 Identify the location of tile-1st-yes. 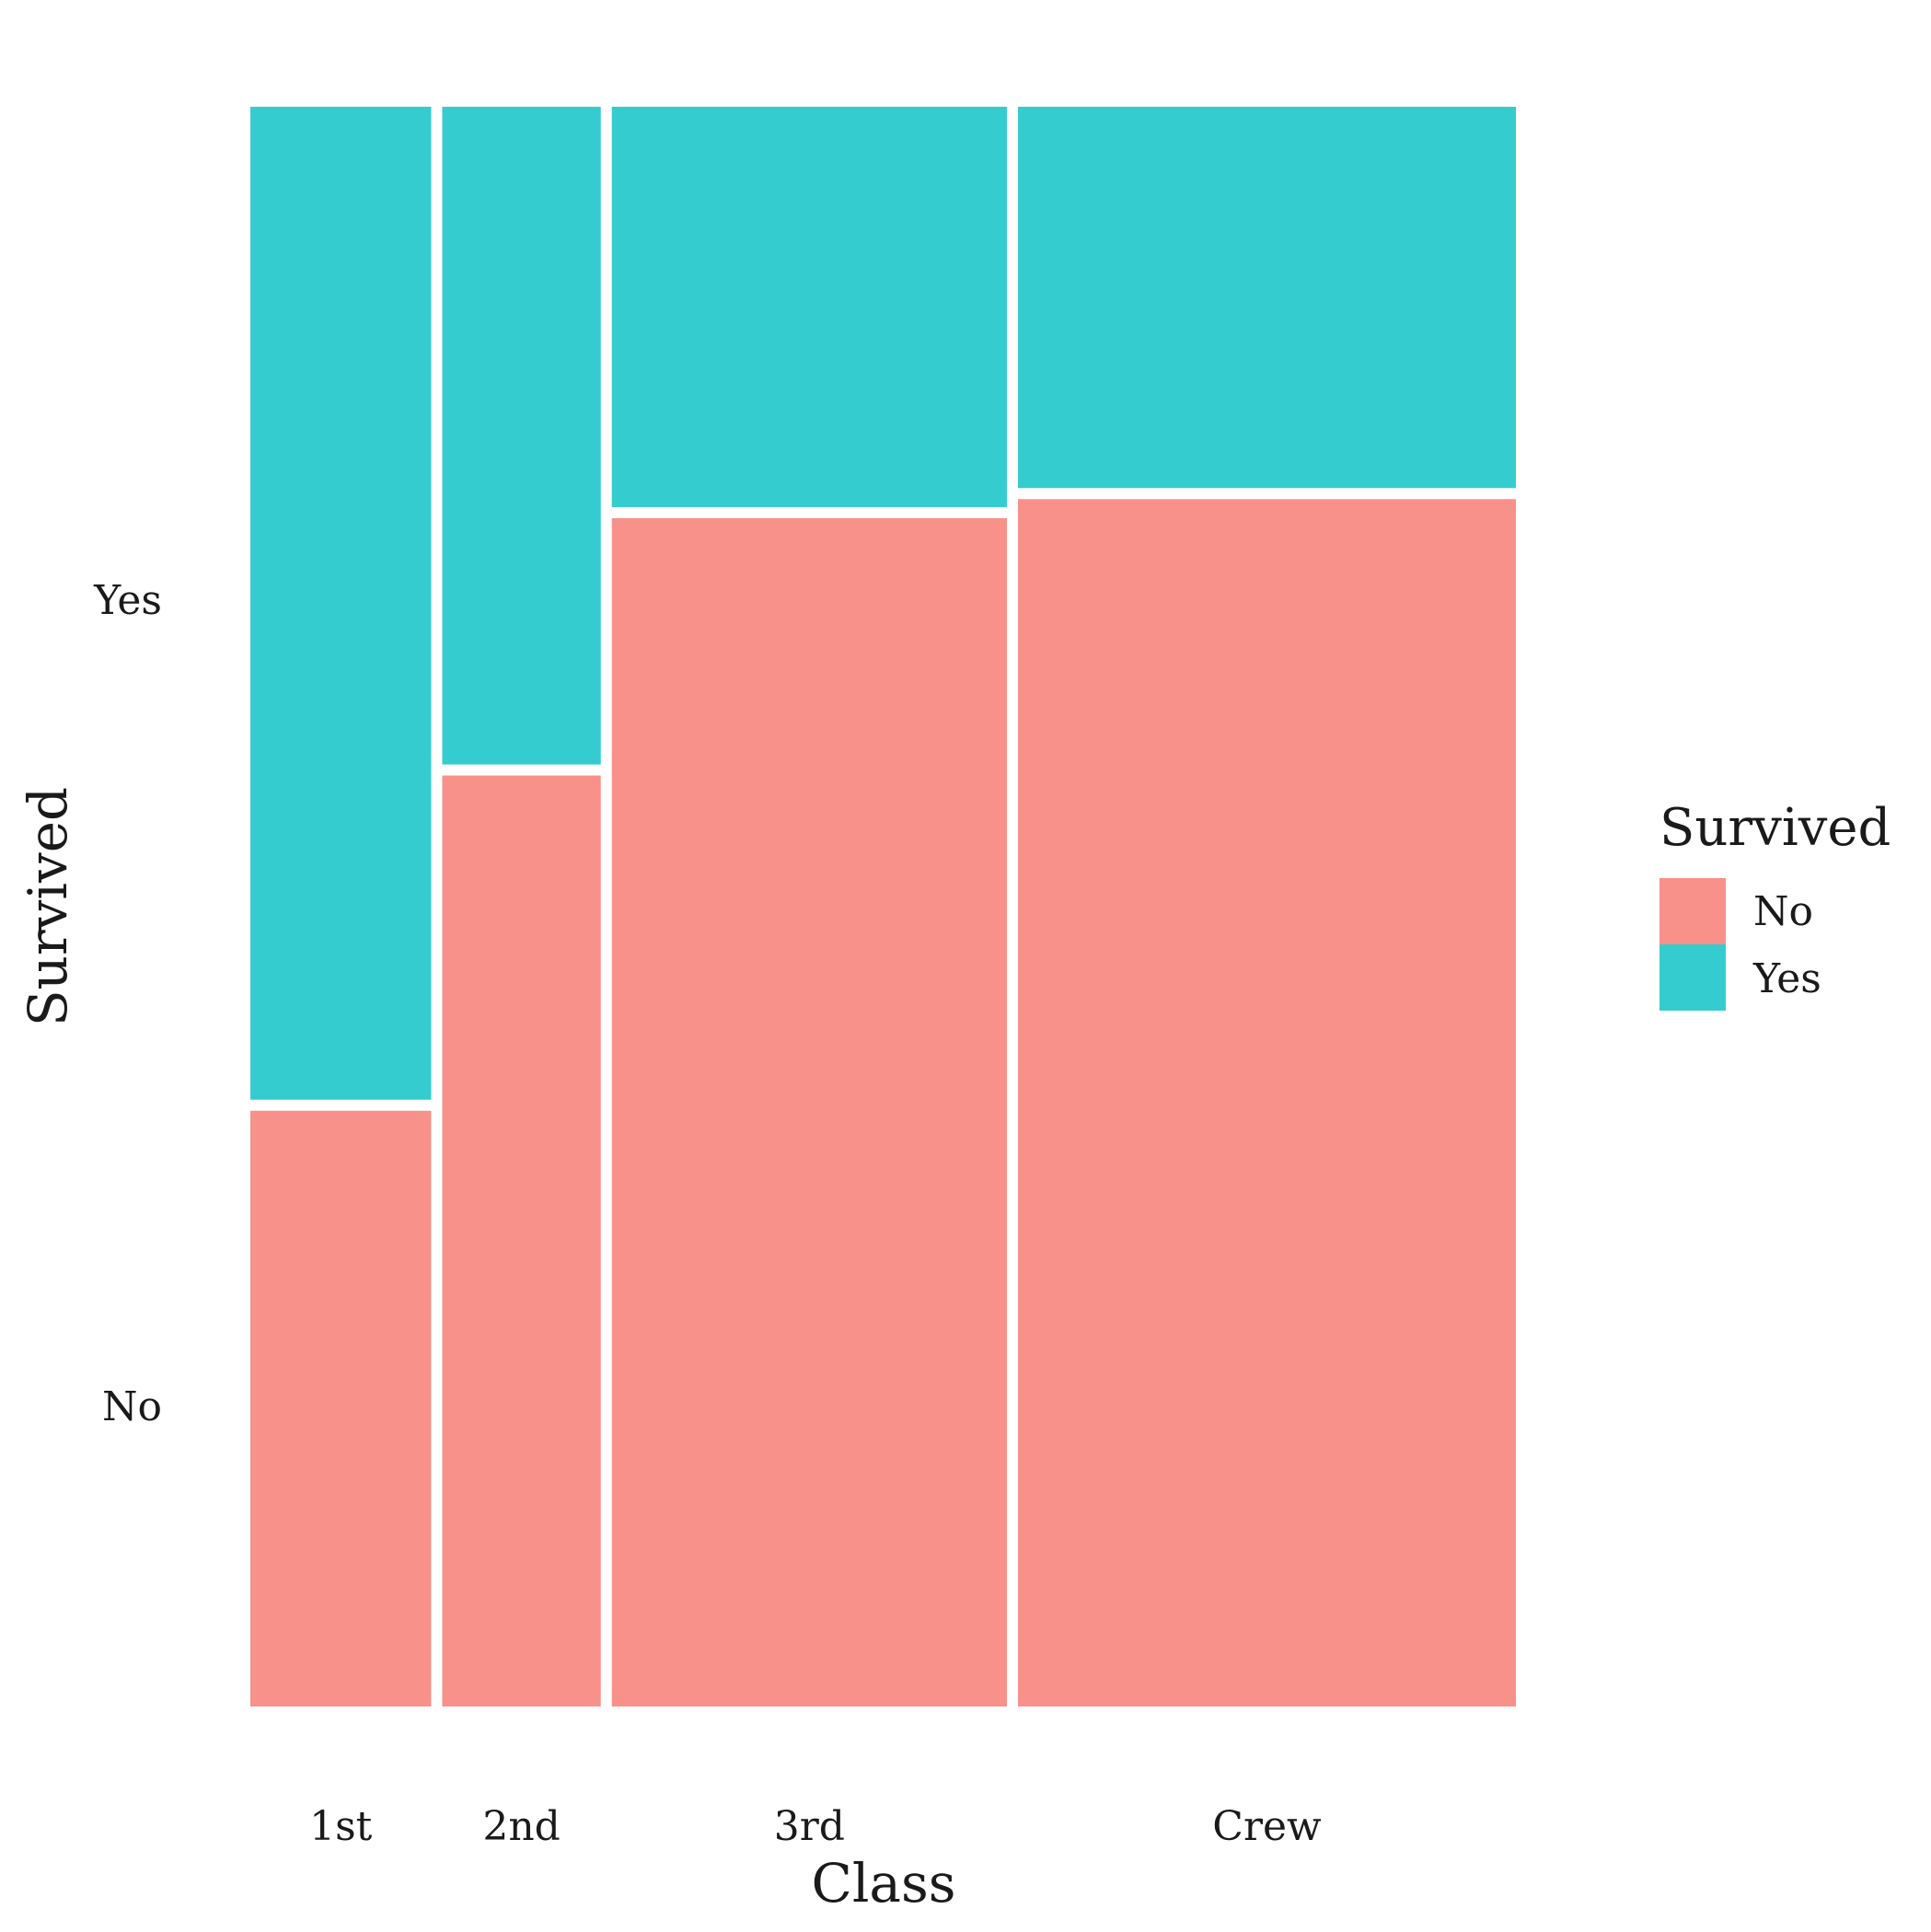
(341, 604).